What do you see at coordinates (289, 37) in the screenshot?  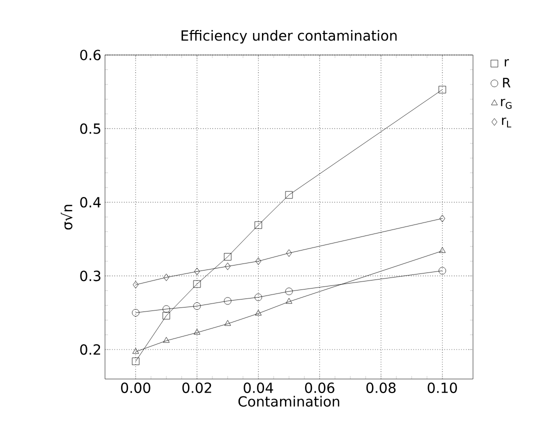 I see `chart-title: Efficiency under contamination` at bounding box center [289, 37].